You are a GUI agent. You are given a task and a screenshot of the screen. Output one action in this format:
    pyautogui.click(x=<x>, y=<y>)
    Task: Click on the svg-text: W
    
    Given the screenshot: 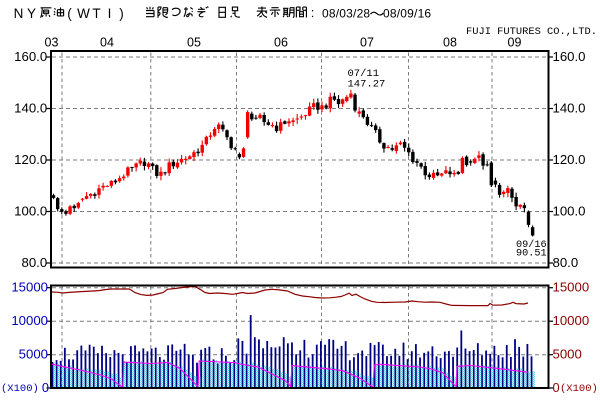 What is the action you would take?
    pyautogui.click(x=83, y=13)
    